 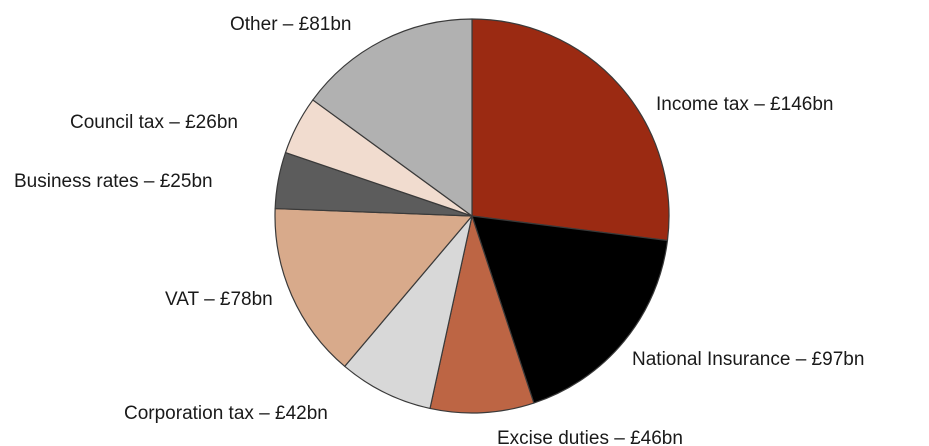 I want to click on pie-slice-label-1: Income tax – £146bn, so click(x=744, y=104).